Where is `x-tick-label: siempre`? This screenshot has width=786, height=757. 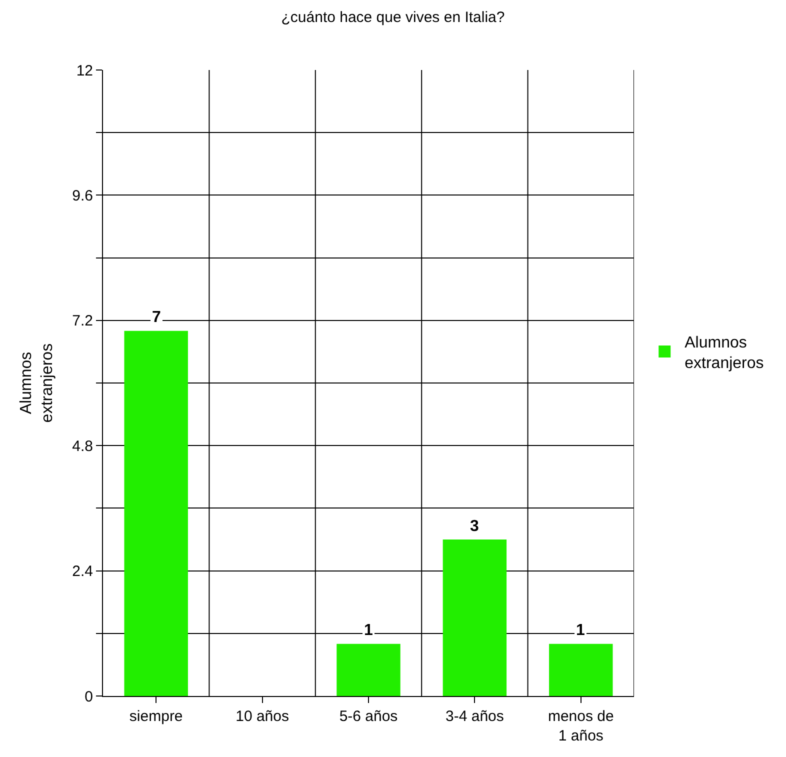
x-tick-label: siempre is located at coordinates (156, 716).